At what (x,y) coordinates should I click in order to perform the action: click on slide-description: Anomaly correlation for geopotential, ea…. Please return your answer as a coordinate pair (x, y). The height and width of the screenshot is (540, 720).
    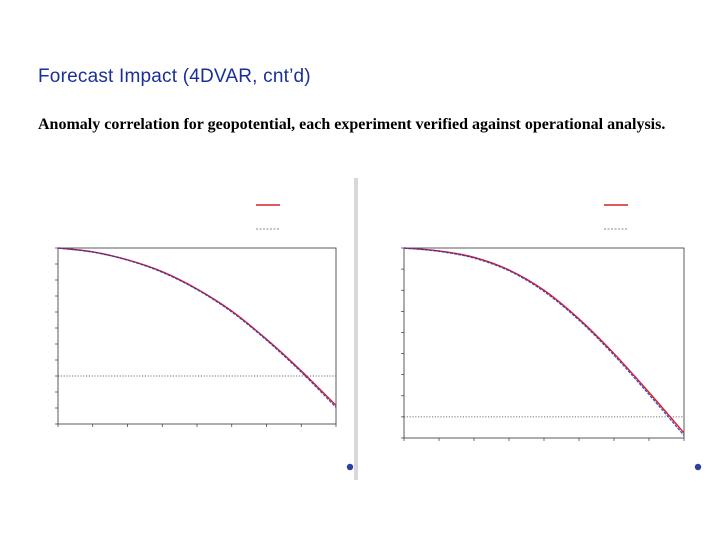
    Looking at the image, I should click on (352, 124).